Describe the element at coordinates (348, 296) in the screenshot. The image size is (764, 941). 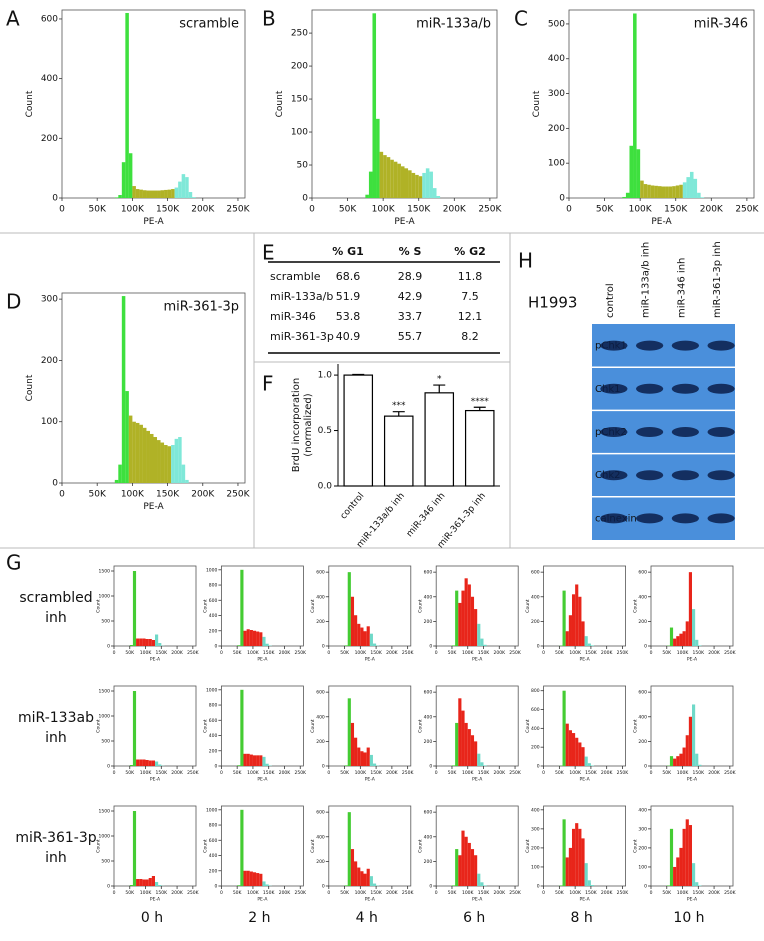
I see `table-cell: 51.9` at that location.